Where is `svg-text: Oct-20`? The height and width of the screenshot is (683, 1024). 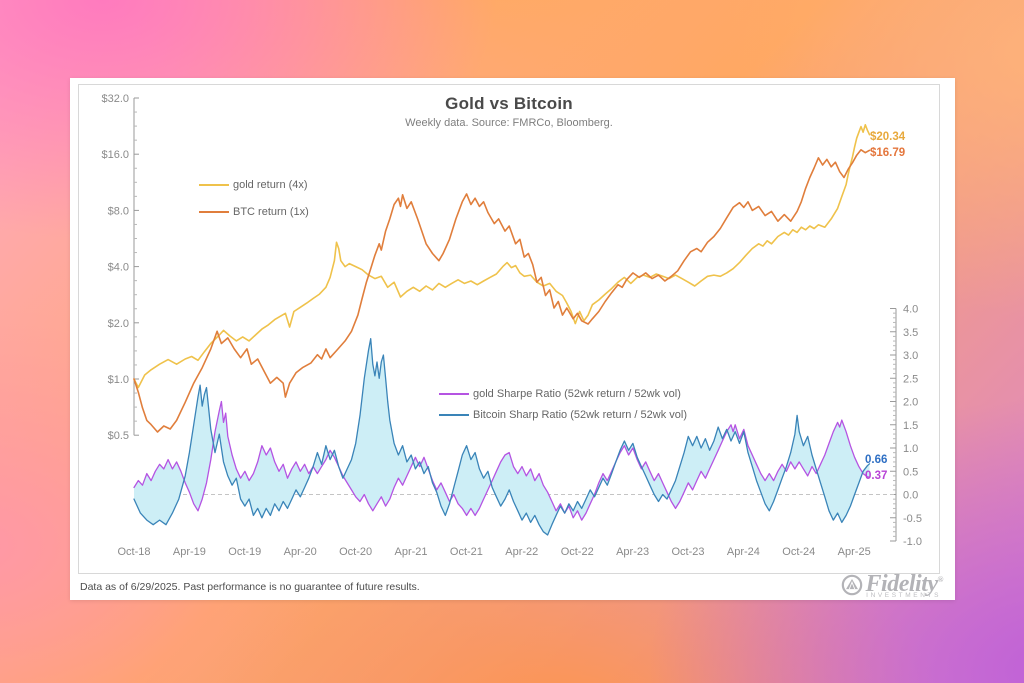 svg-text: Oct-20 is located at coordinates (355, 552).